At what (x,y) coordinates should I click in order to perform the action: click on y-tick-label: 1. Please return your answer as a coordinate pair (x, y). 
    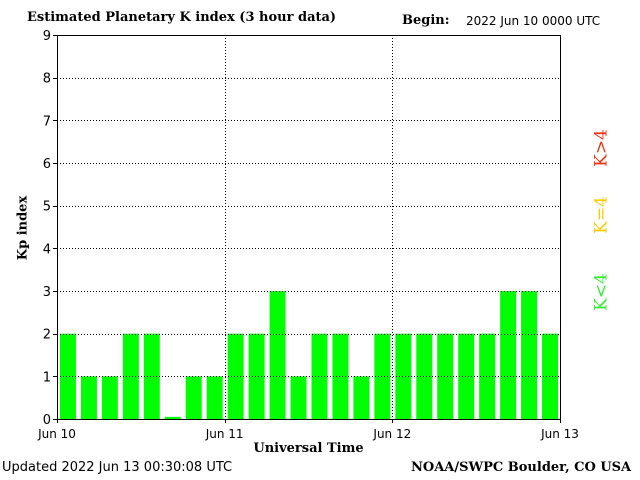
    Looking at the image, I should click on (47, 377).